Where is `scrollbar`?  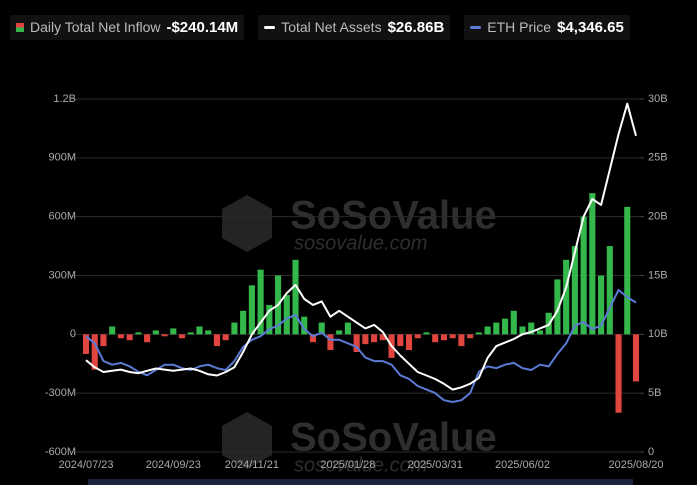 scrollbar is located at coordinates (360, 482).